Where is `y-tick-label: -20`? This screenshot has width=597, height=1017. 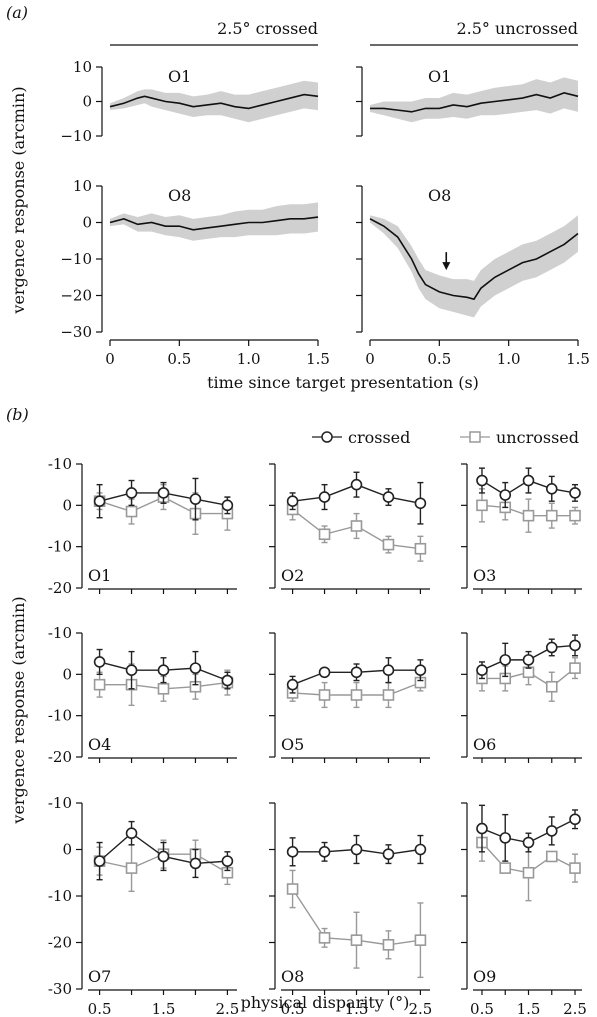 y-tick-label: -20 is located at coordinates (60, 588).